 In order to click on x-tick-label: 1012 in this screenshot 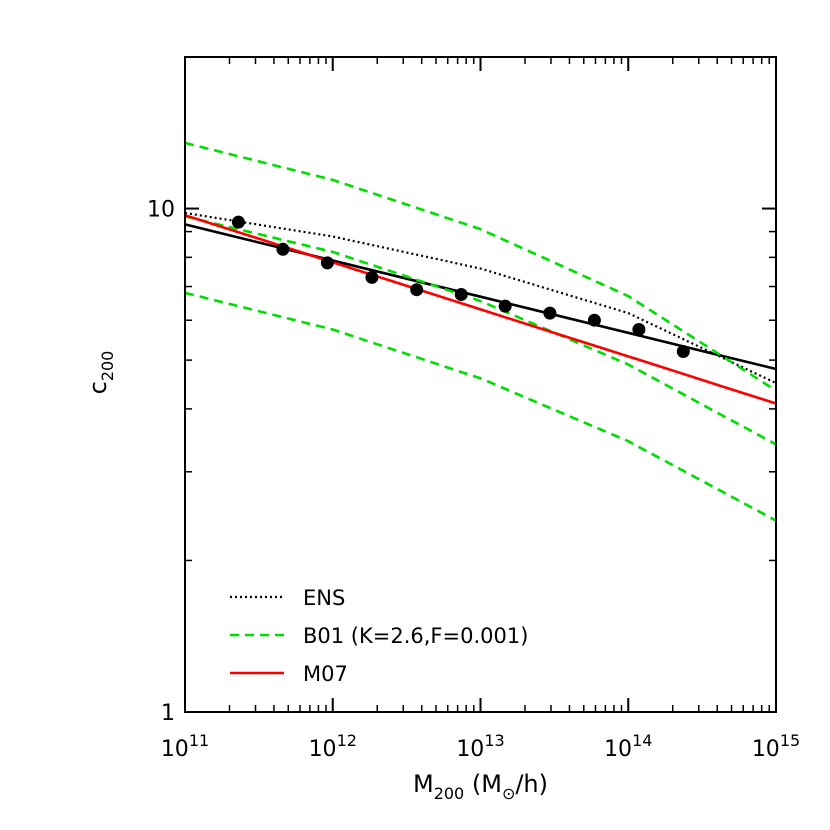, I will do `click(333, 746)`.